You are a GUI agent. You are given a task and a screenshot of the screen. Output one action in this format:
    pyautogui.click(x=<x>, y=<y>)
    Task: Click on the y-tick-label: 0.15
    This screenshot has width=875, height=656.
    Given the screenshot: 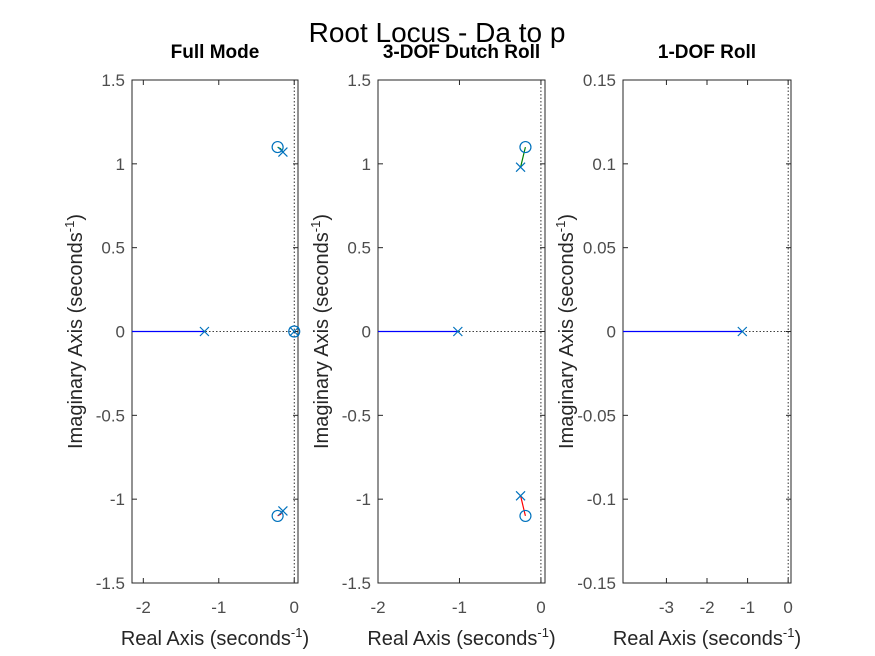 What is the action you would take?
    pyautogui.click(x=599, y=80)
    